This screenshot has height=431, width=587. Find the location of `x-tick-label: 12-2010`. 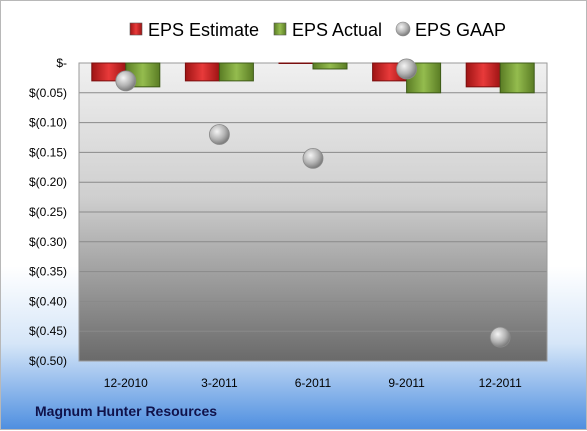

x-tick-label: 12-2010 is located at coordinates (126, 383).